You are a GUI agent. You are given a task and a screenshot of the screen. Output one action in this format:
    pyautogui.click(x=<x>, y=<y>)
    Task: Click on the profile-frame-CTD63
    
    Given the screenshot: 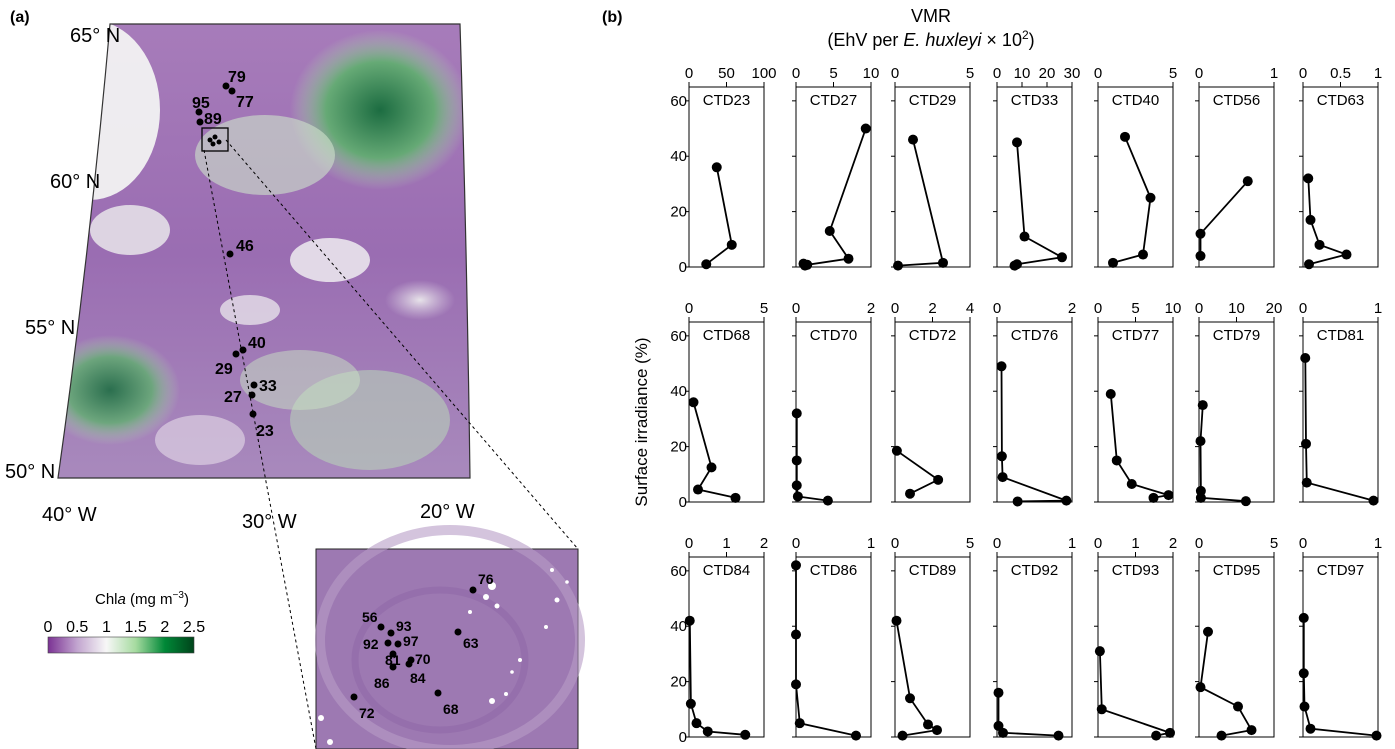 What is the action you would take?
    pyautogui.click(x=1340, y=177)
    